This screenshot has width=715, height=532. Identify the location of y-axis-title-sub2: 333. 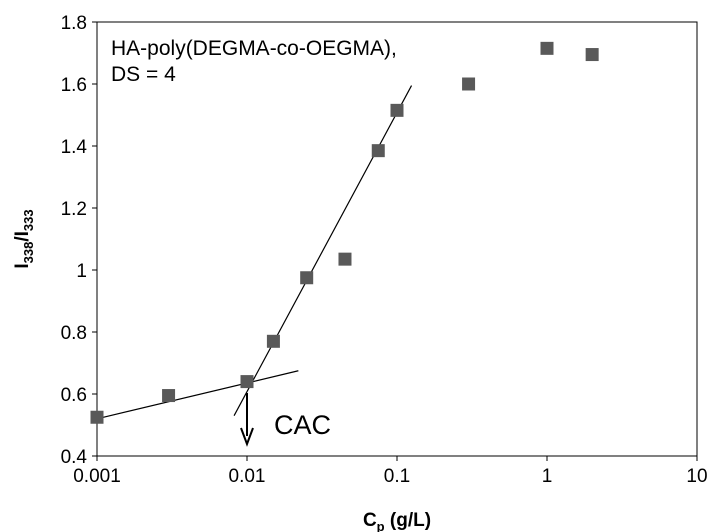
(28, 220).